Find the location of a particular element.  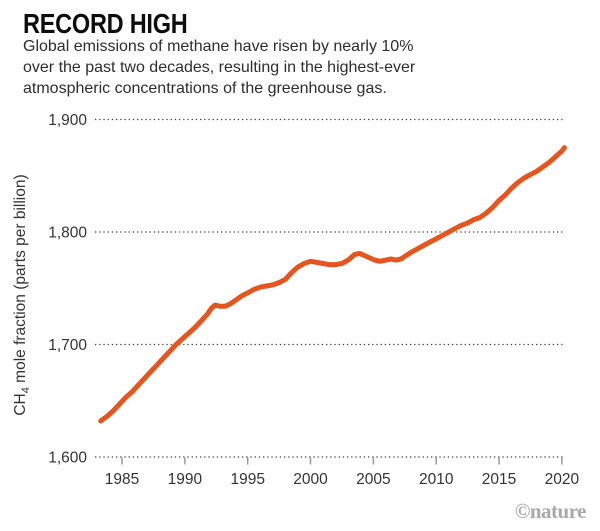

x-tick-label-1995: 1995 is located at coordinates (247, 479).